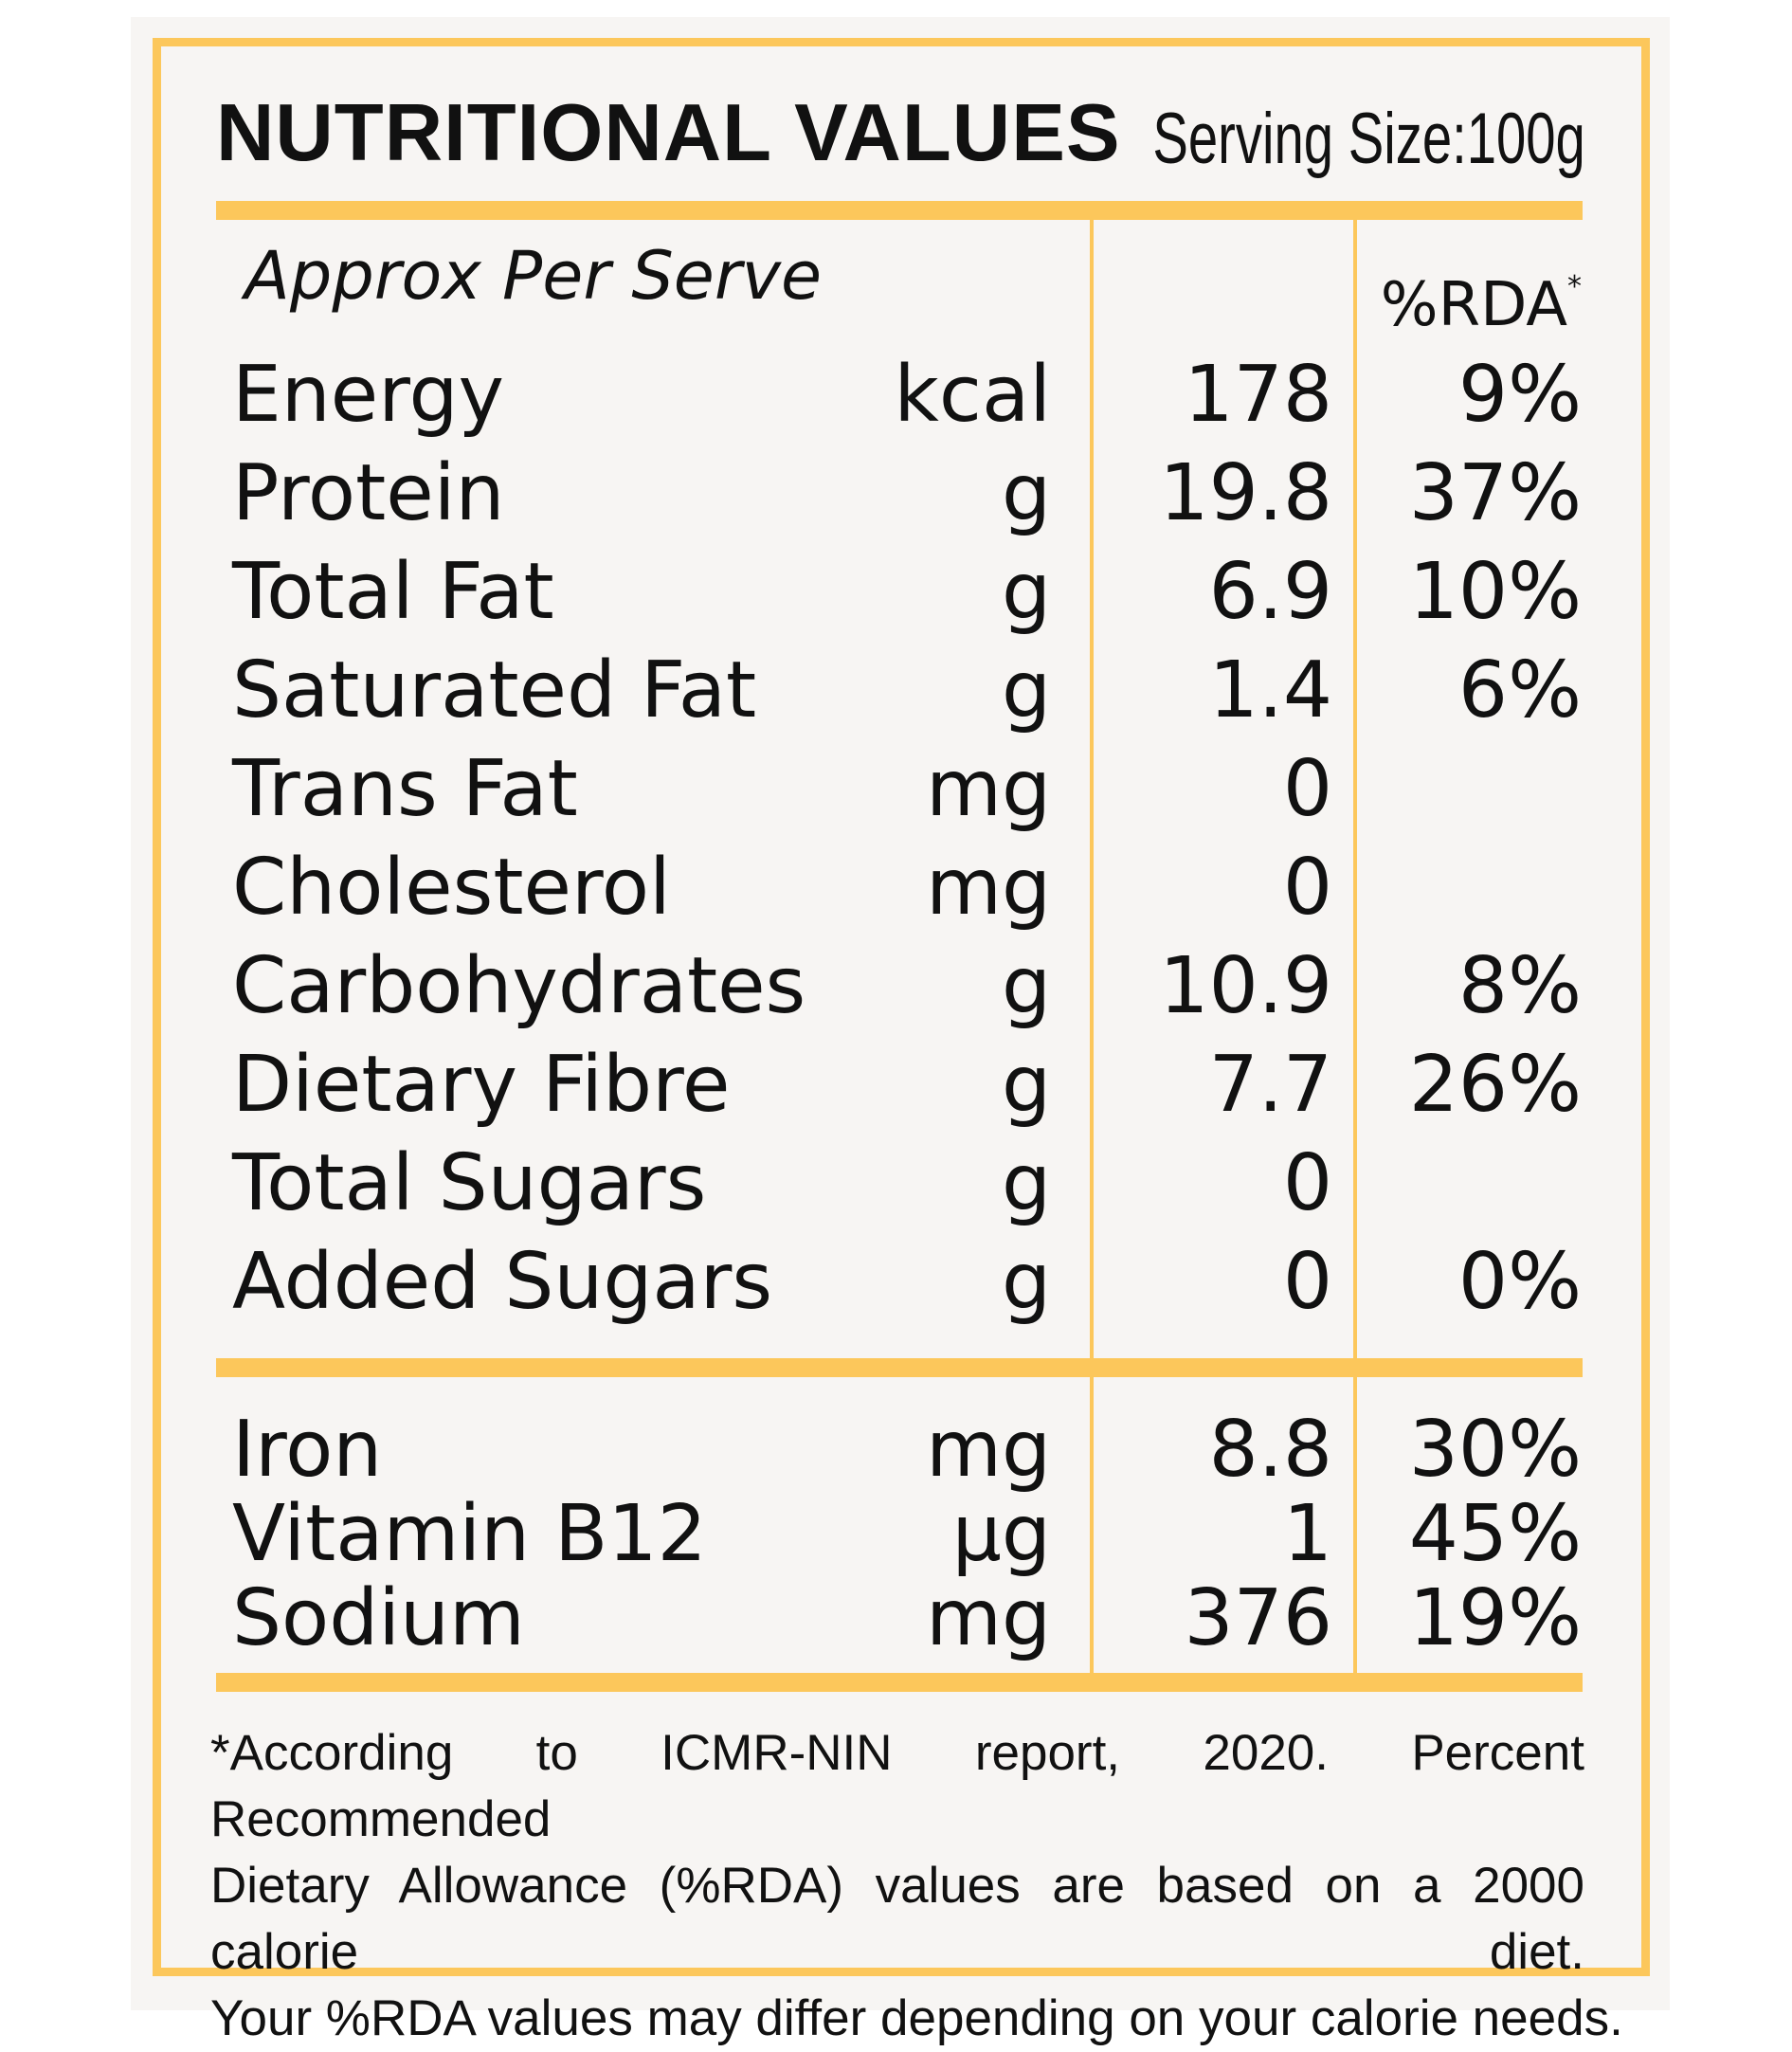 The image size is (1792, 2052). I want to click on nutrient-name: Energy, so click(369, 395).